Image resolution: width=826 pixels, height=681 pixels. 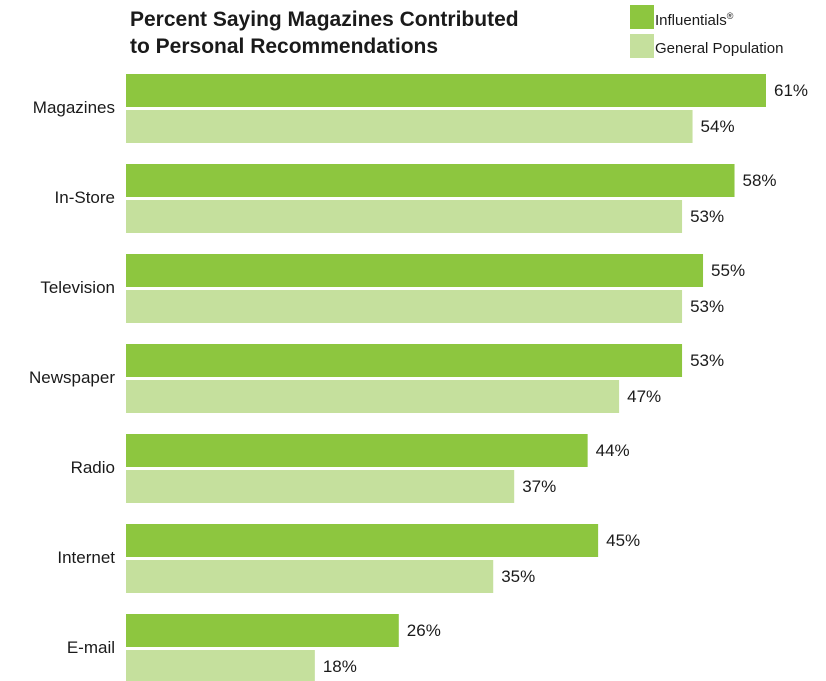 What do you see at coordinates (404, 216) in the screenshot?
I see `bar-in-store-general-population` at bounding box center [404, 216].